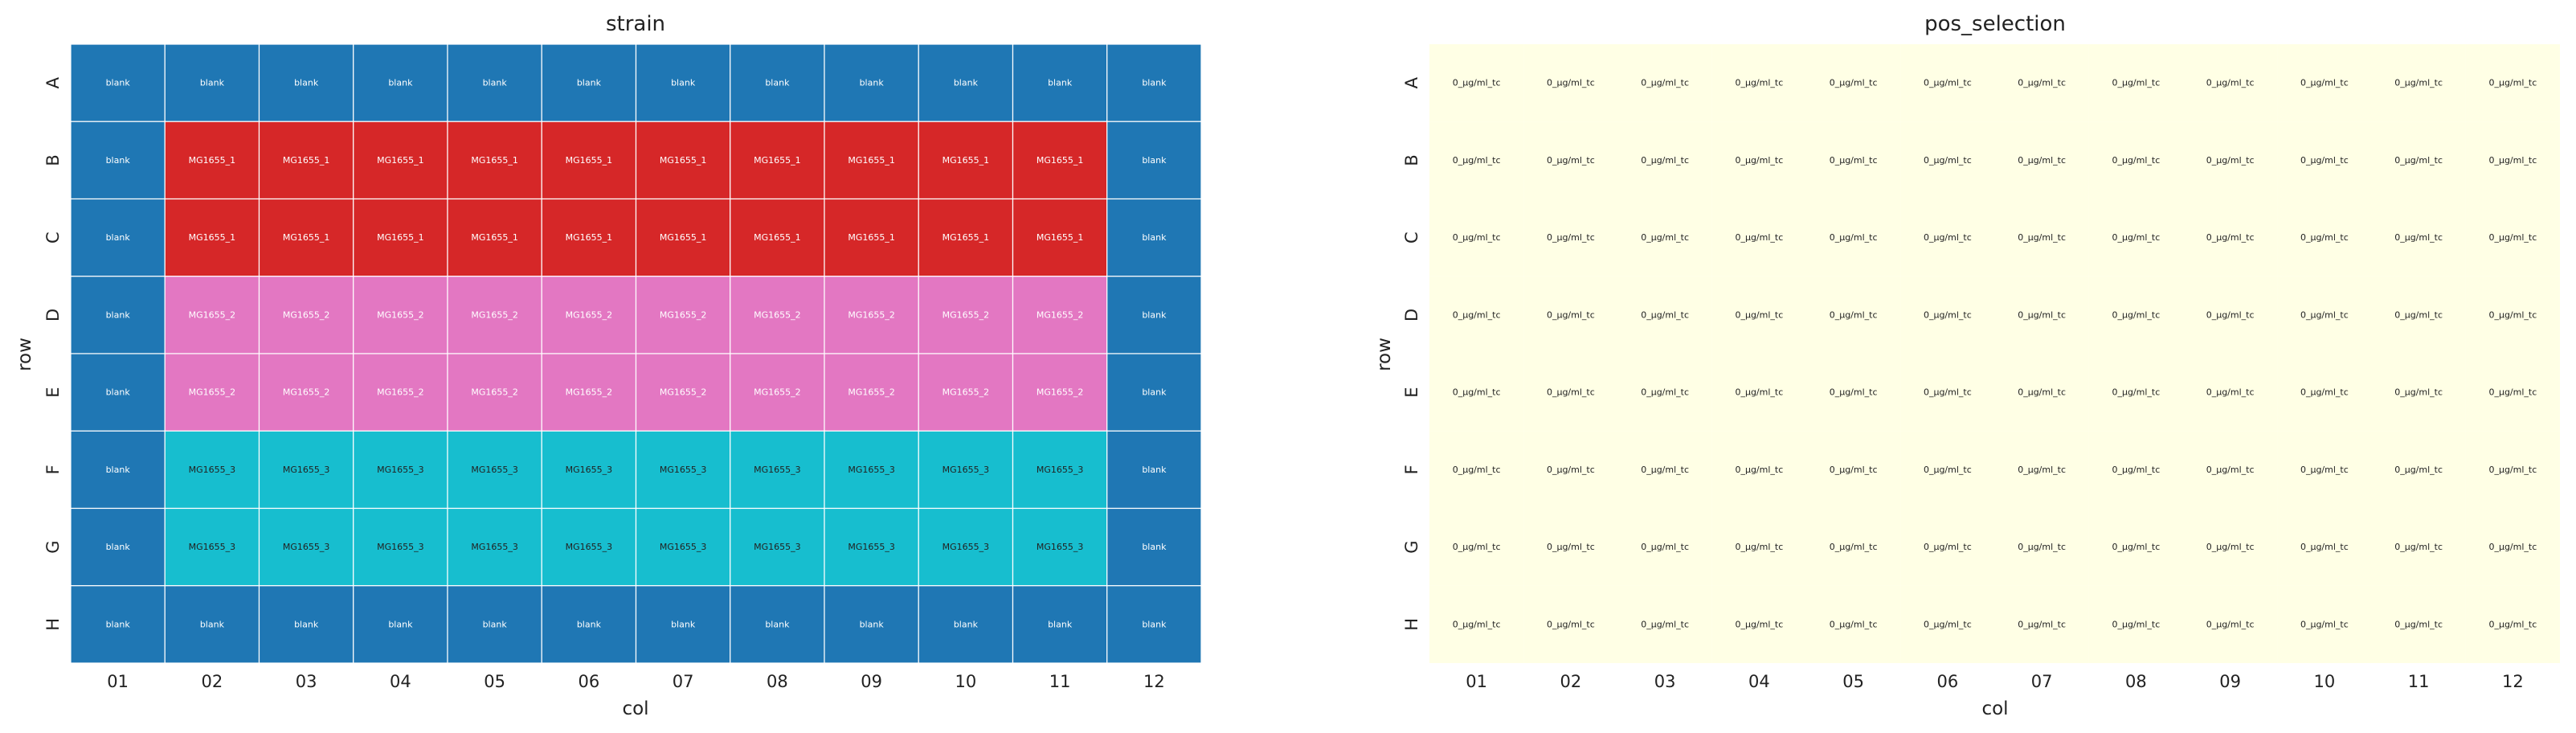  I want to click on pos-selection-cell-F08, so click(2135, 470).